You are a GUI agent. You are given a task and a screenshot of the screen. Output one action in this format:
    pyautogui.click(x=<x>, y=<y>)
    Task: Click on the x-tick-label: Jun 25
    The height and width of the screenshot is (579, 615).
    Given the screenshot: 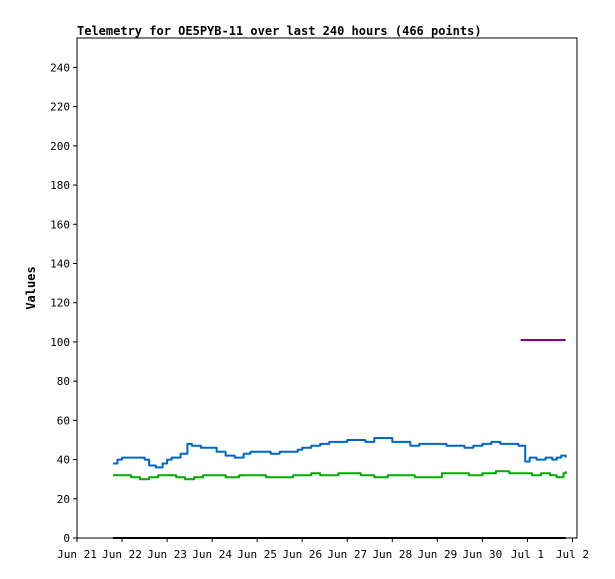 What is the action you would take?
    pyautogui.click(x=257, y=554)
    